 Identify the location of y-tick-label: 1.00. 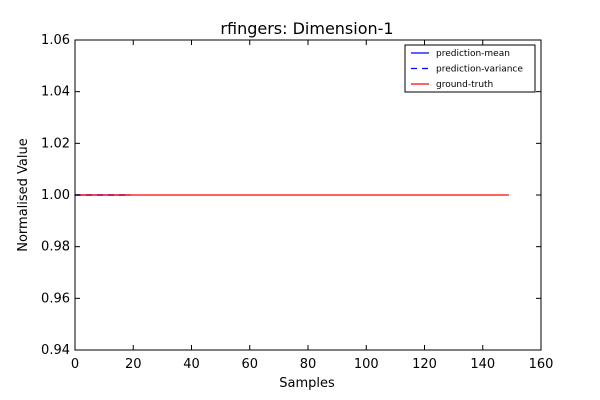
(55, 195).